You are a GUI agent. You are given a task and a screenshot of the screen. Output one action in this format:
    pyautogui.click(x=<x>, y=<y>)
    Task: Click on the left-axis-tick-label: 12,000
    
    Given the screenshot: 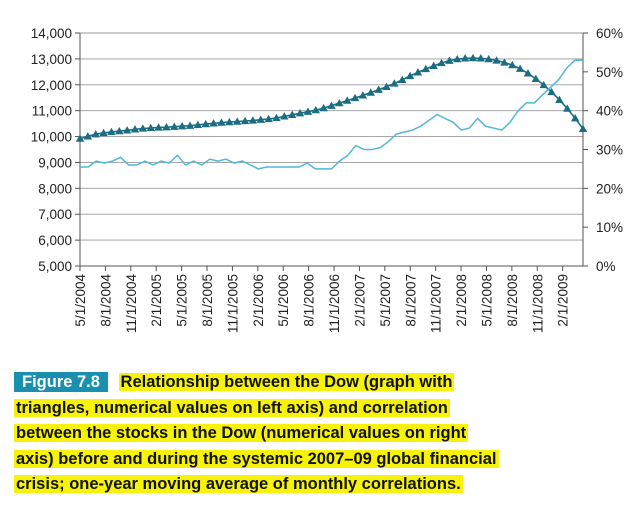 What is the action you would take?
    pyautogui.click(x=51, y=85)
    